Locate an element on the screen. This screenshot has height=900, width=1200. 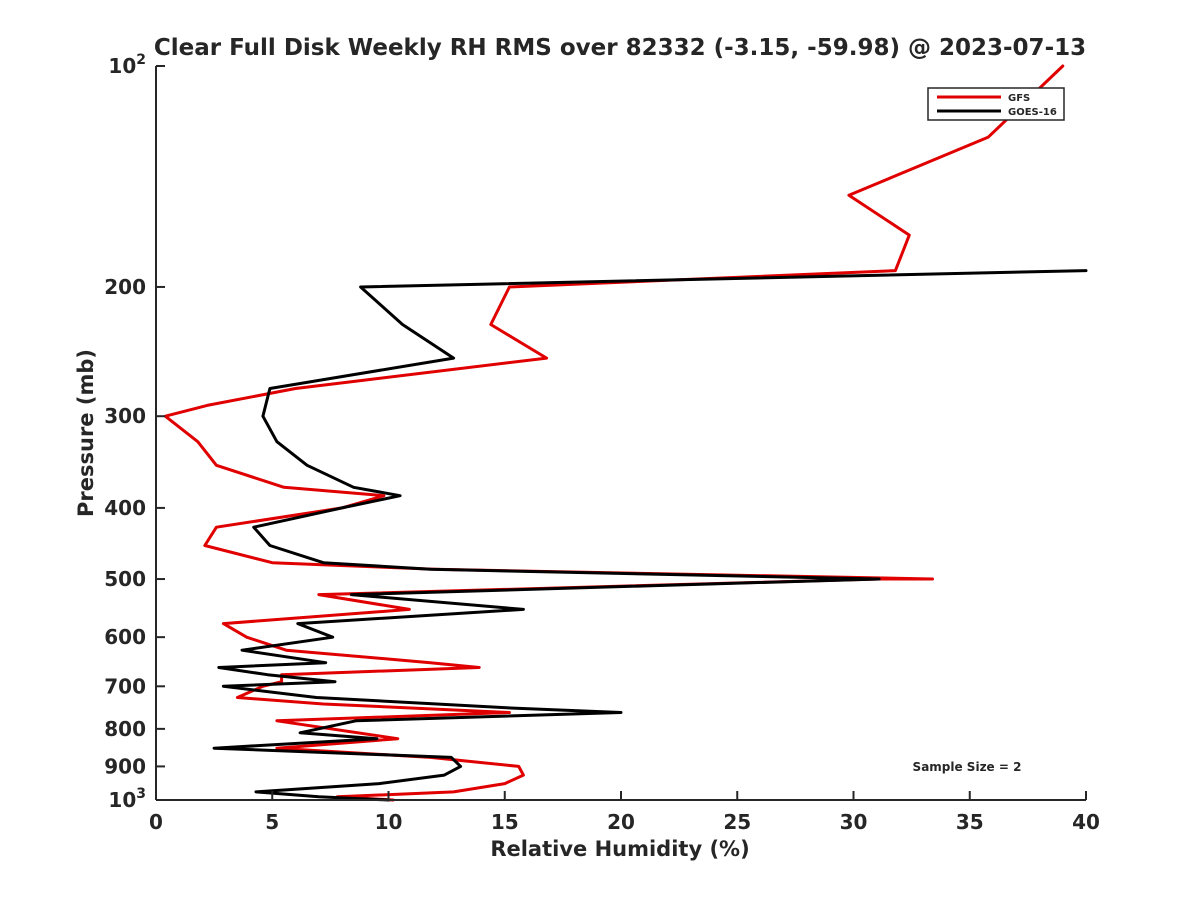
y-tick-label: 800 is located at coordinates (125, 729).